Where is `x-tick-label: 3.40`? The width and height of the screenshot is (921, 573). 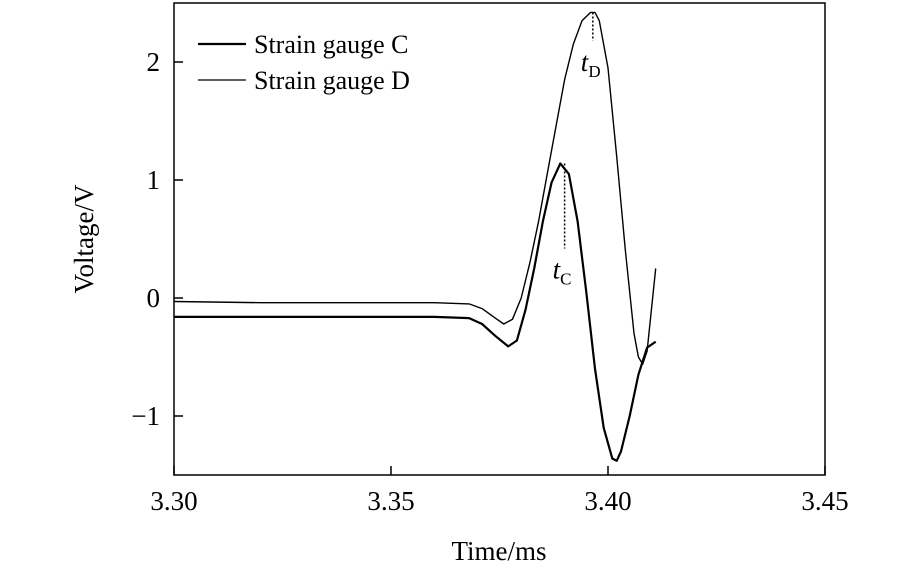
x-tick-label: 3.40 is located at coordinates (607, 501).